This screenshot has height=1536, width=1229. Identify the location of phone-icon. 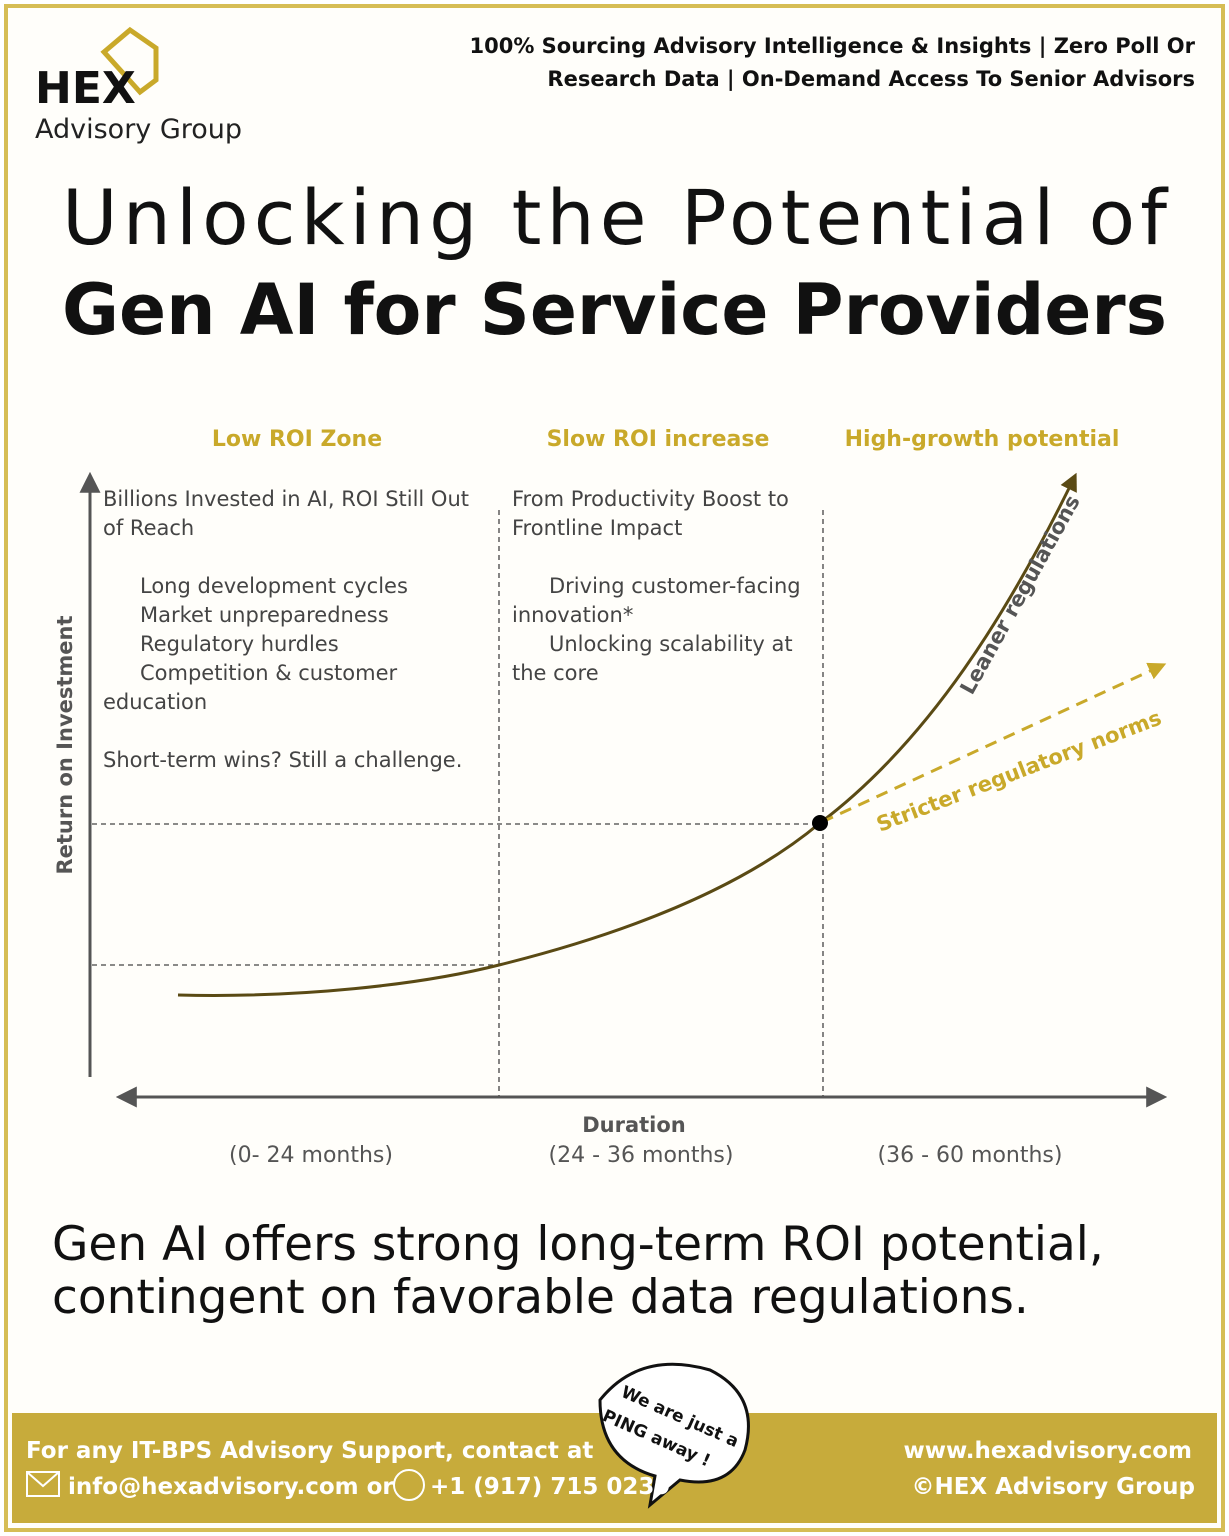
(409, 1485).